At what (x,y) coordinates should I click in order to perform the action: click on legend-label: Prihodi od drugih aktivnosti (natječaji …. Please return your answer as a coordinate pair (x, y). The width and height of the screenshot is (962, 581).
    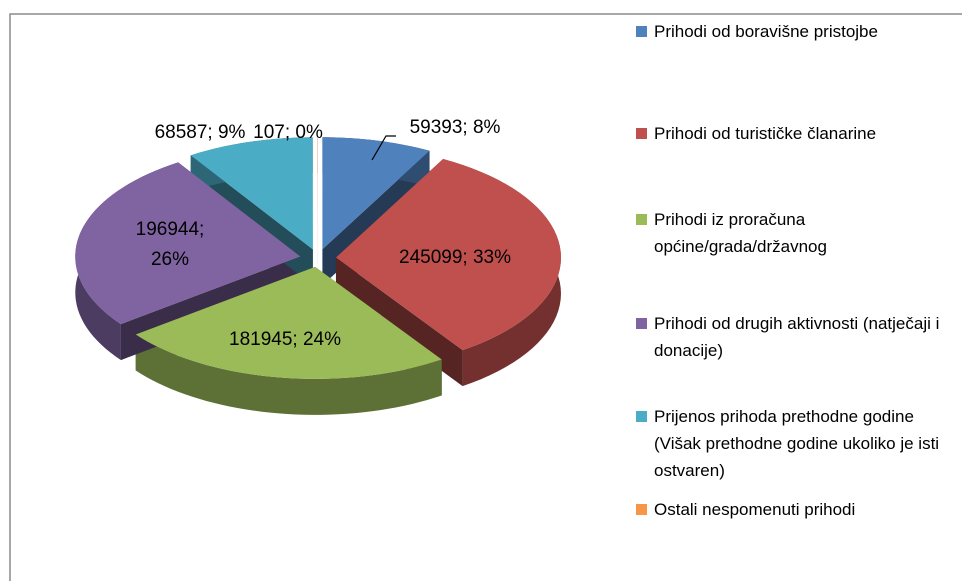
    Looking at the image, I should click on (797, 337).